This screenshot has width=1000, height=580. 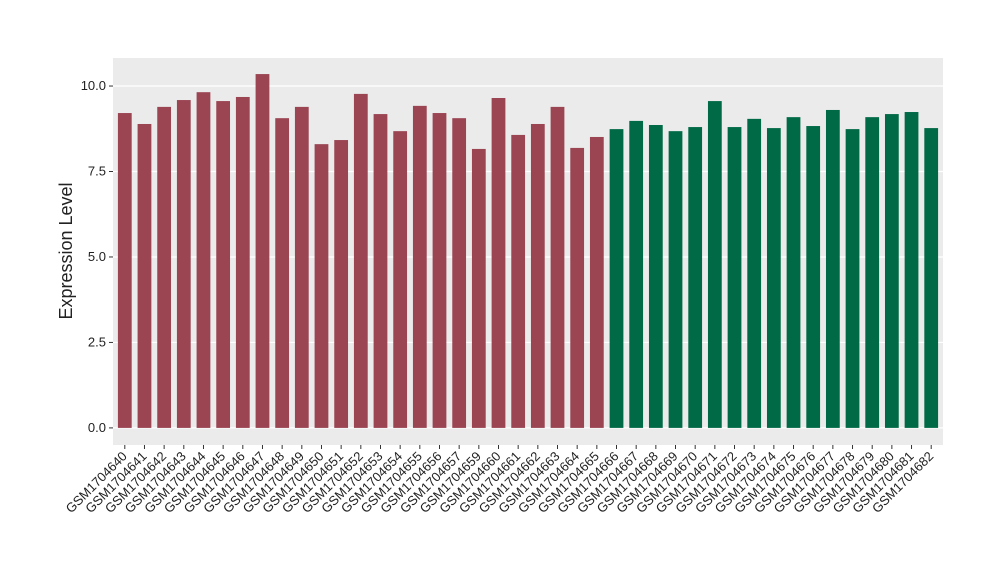 I want to click on y-tick-label: 7.5, so click(x=97, y=171).